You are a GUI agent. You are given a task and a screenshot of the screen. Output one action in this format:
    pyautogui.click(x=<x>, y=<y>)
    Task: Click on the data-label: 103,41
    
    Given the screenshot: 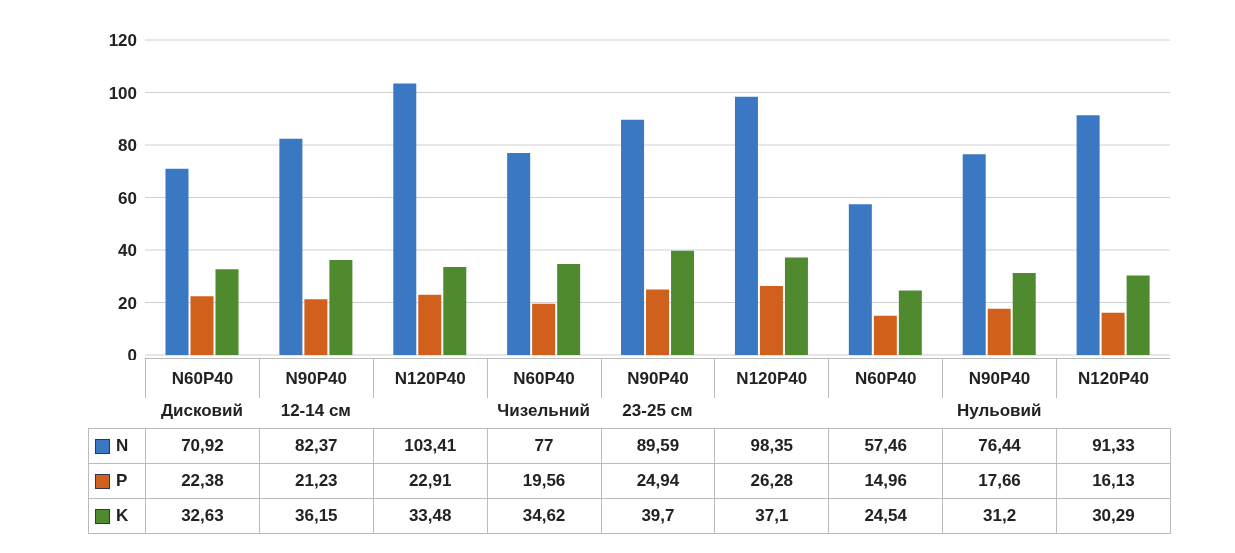 What is the action you would take?
    pyautogui.click(x=429, y=446)
    